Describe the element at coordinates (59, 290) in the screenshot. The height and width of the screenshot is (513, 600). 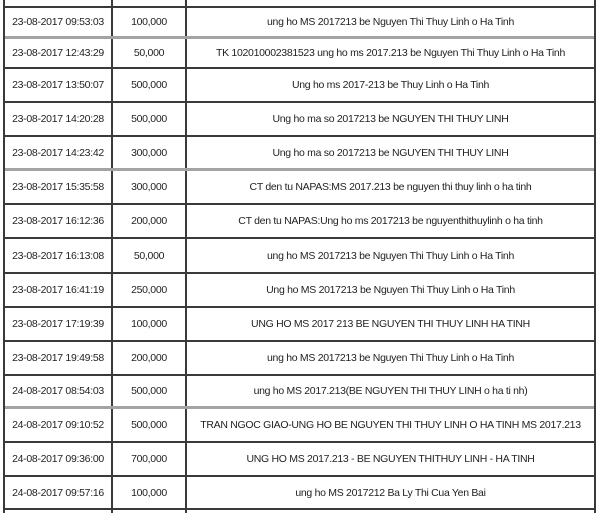
I see `transaction-datetime: 23-08-2017 16:41:19` at that location.